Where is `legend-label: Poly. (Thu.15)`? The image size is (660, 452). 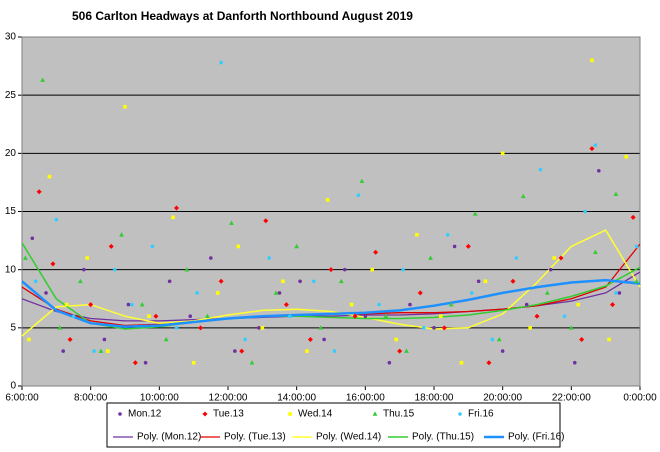 legend-label: Poly. (Thu.15) is located at coordinates (443, 437).